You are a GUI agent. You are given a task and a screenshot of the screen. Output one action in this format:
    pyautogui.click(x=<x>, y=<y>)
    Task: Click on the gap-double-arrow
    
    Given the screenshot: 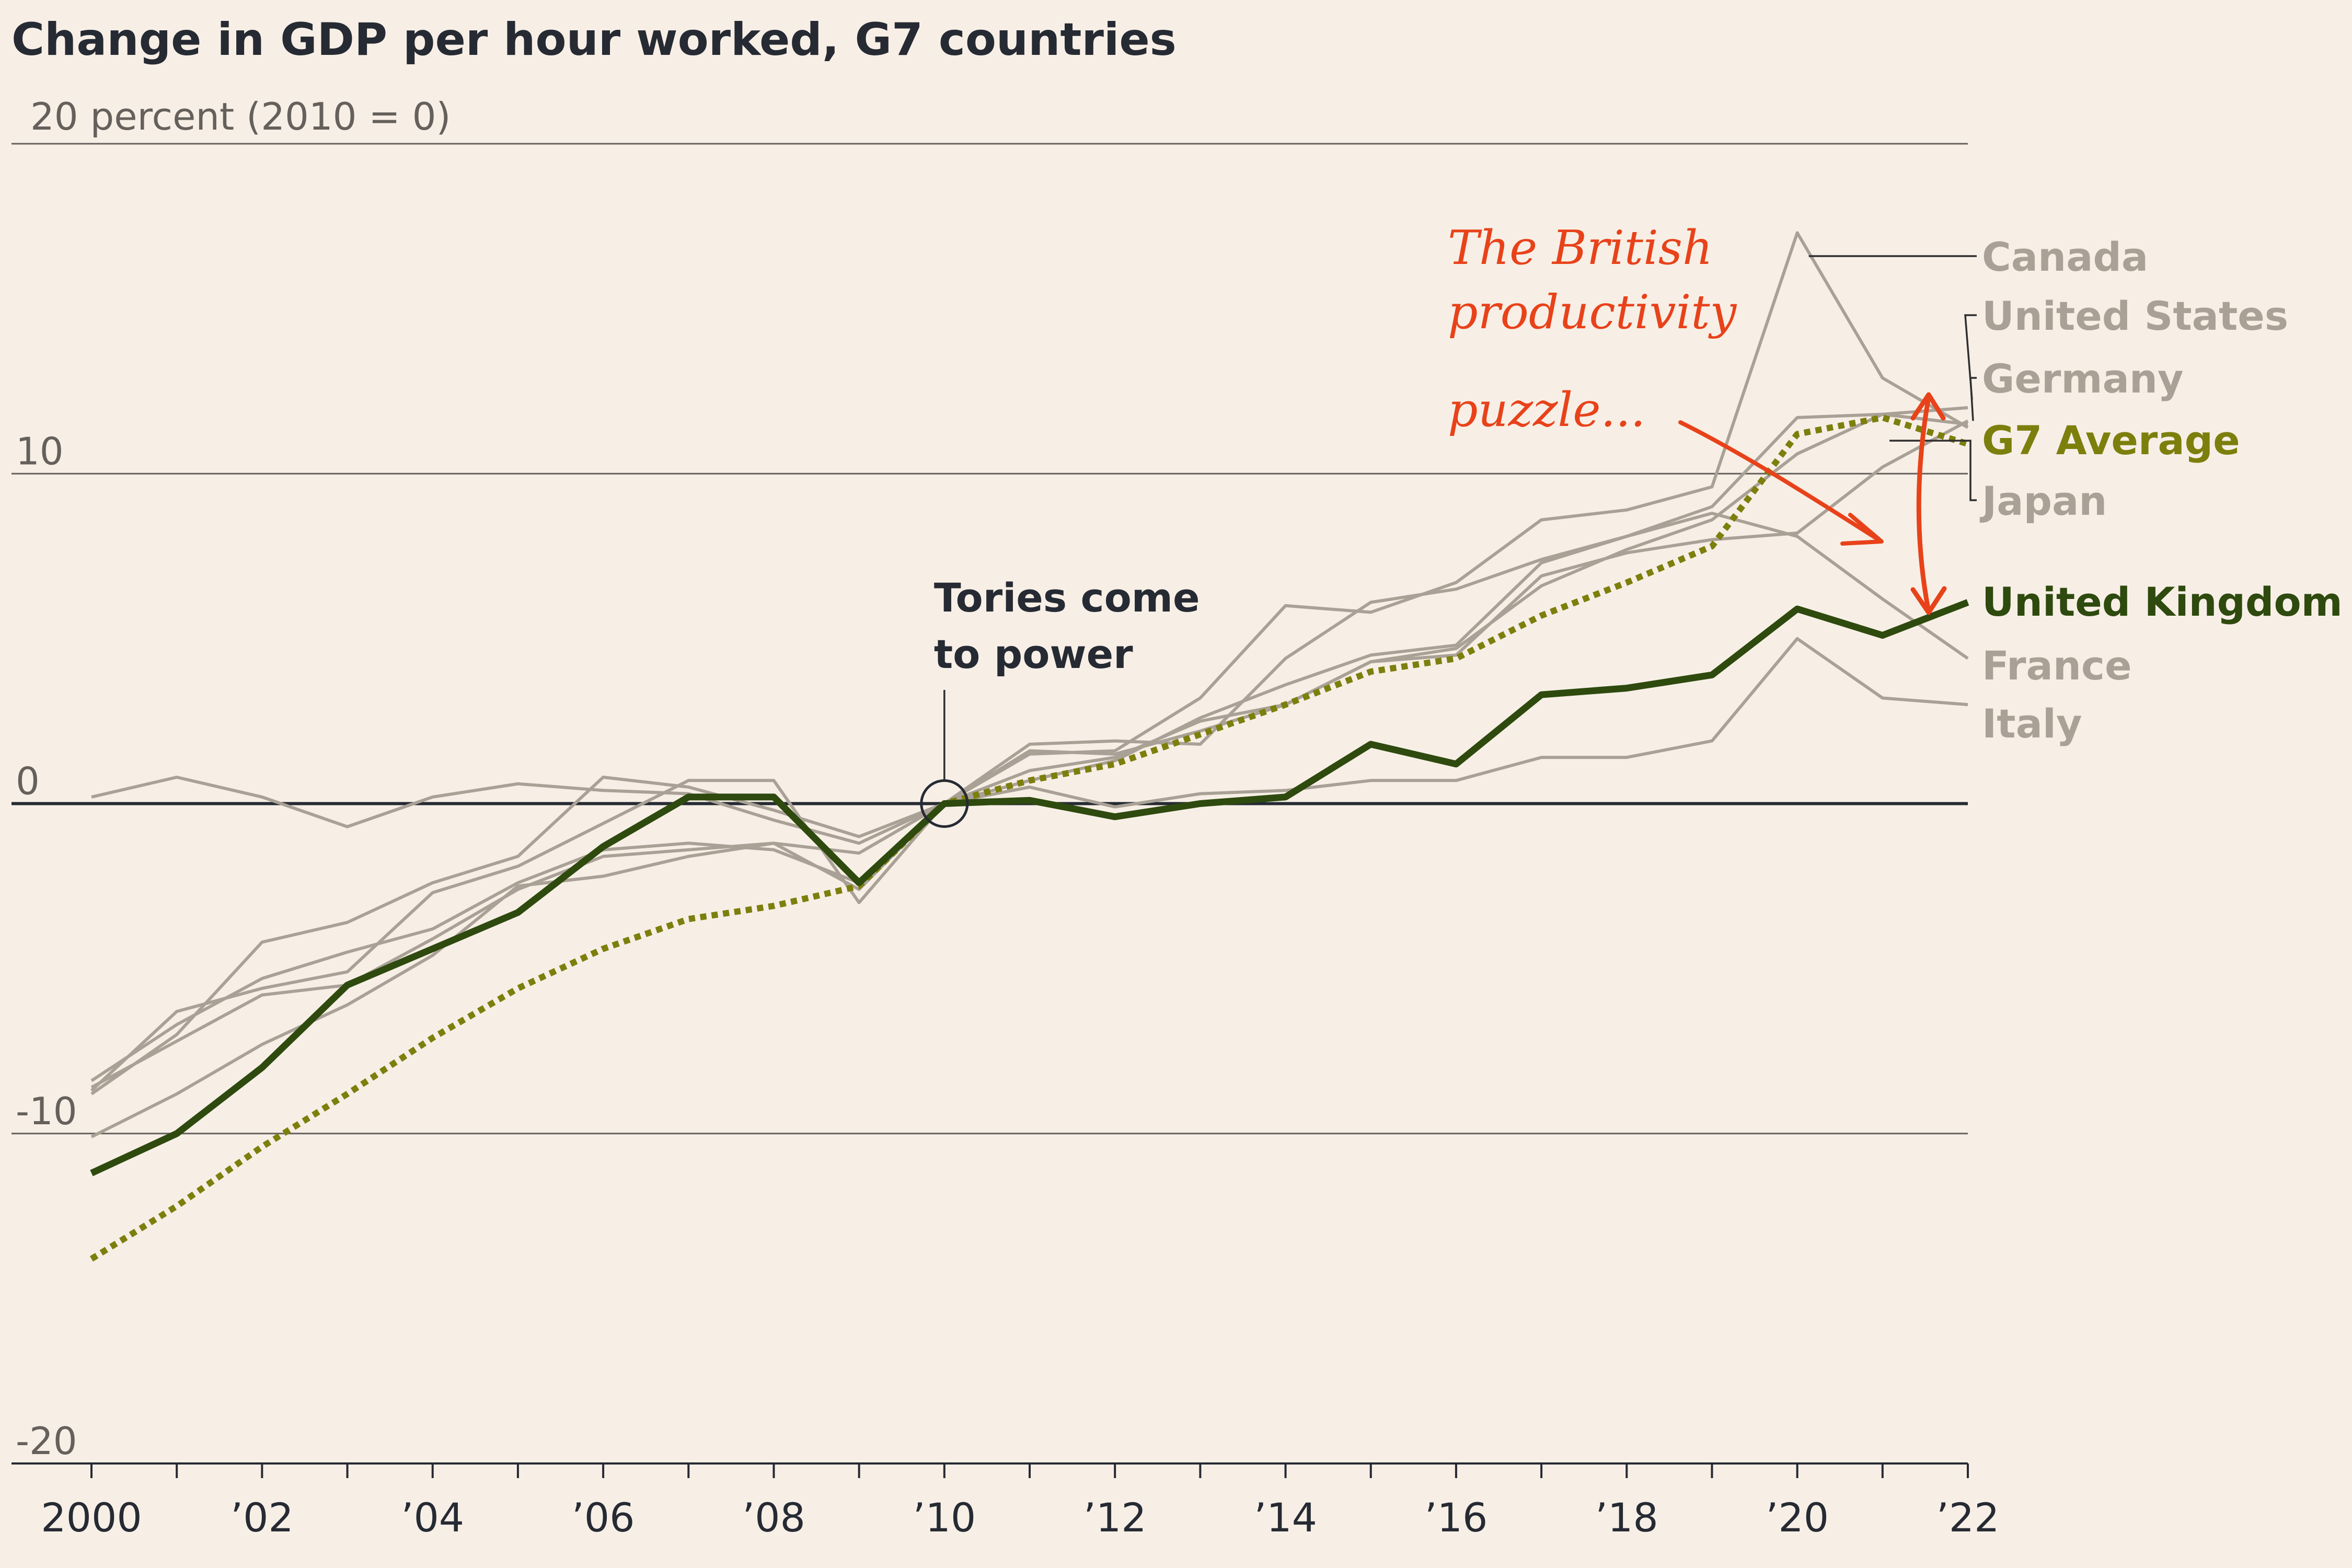 What is the action you would take?
    pyautogui.click(x=1923, y=504)
    